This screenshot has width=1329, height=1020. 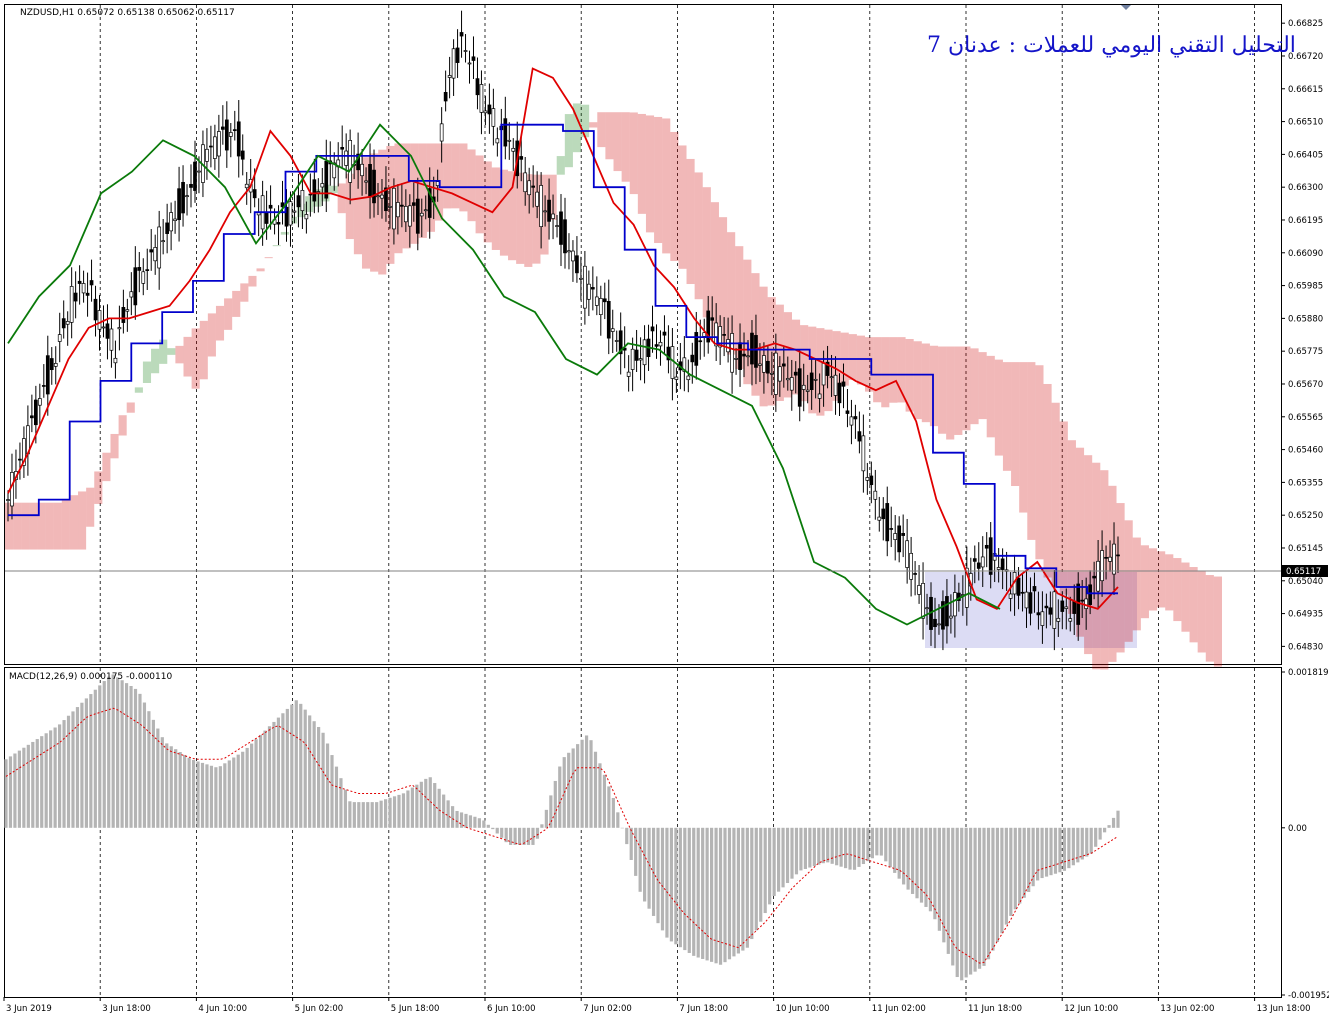 I want to click on price-label: 0.65985, so click(x=1305, y=287).